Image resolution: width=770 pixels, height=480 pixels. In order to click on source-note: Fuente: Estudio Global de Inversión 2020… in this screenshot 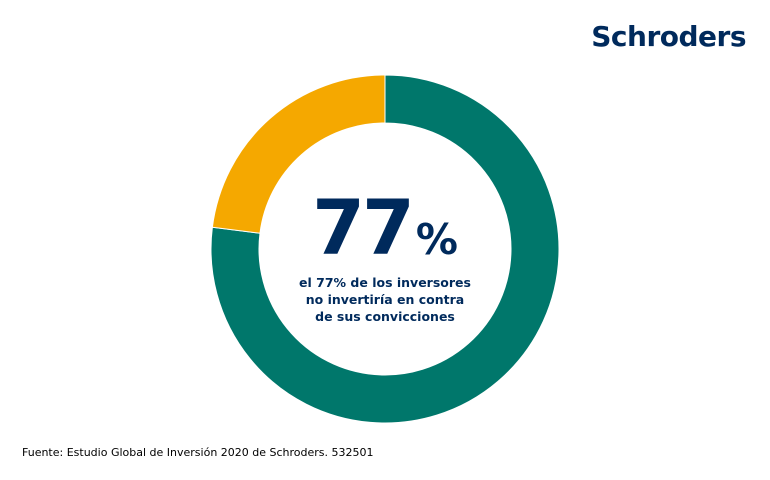, I will do `click(198, 452)`.